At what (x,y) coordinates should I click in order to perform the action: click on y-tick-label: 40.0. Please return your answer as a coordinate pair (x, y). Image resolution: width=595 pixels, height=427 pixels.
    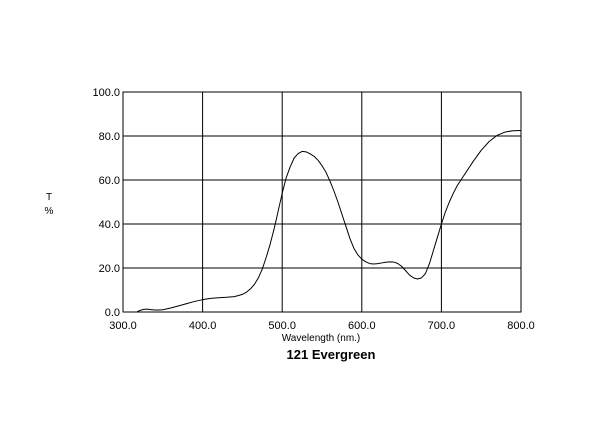
    Looking at the image, I should click on (109, 225).